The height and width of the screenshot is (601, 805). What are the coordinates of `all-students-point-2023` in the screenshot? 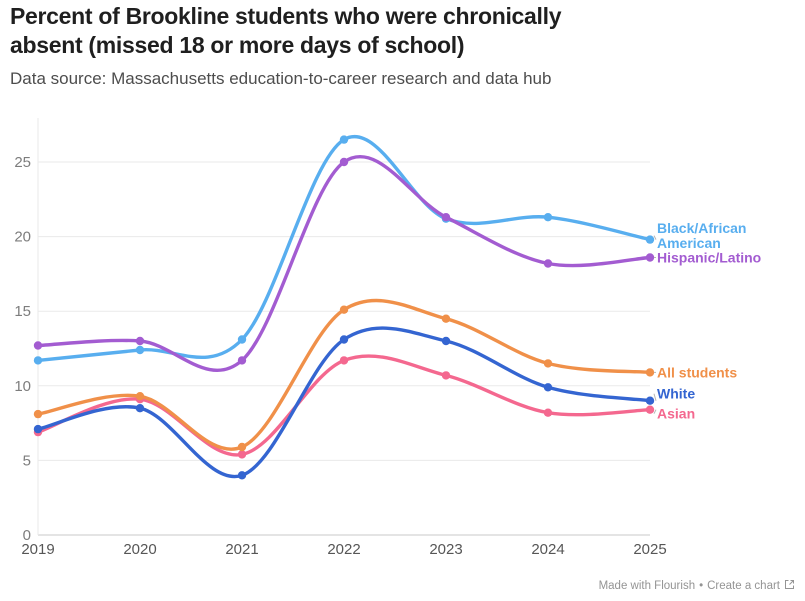 It's located at (446, 318).